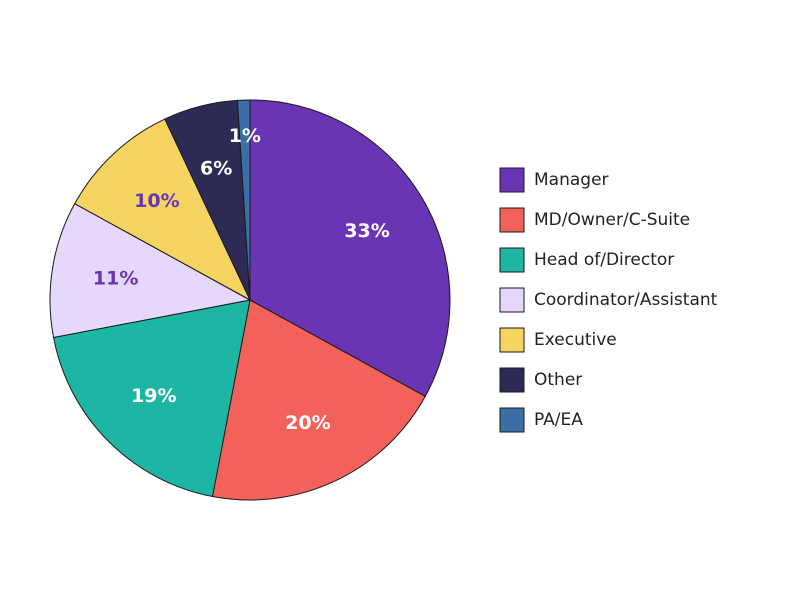 The width and height of the screenshot is (800, 600). I want to click on pie-slice-md-owner-c-suite, so click(318, 400).